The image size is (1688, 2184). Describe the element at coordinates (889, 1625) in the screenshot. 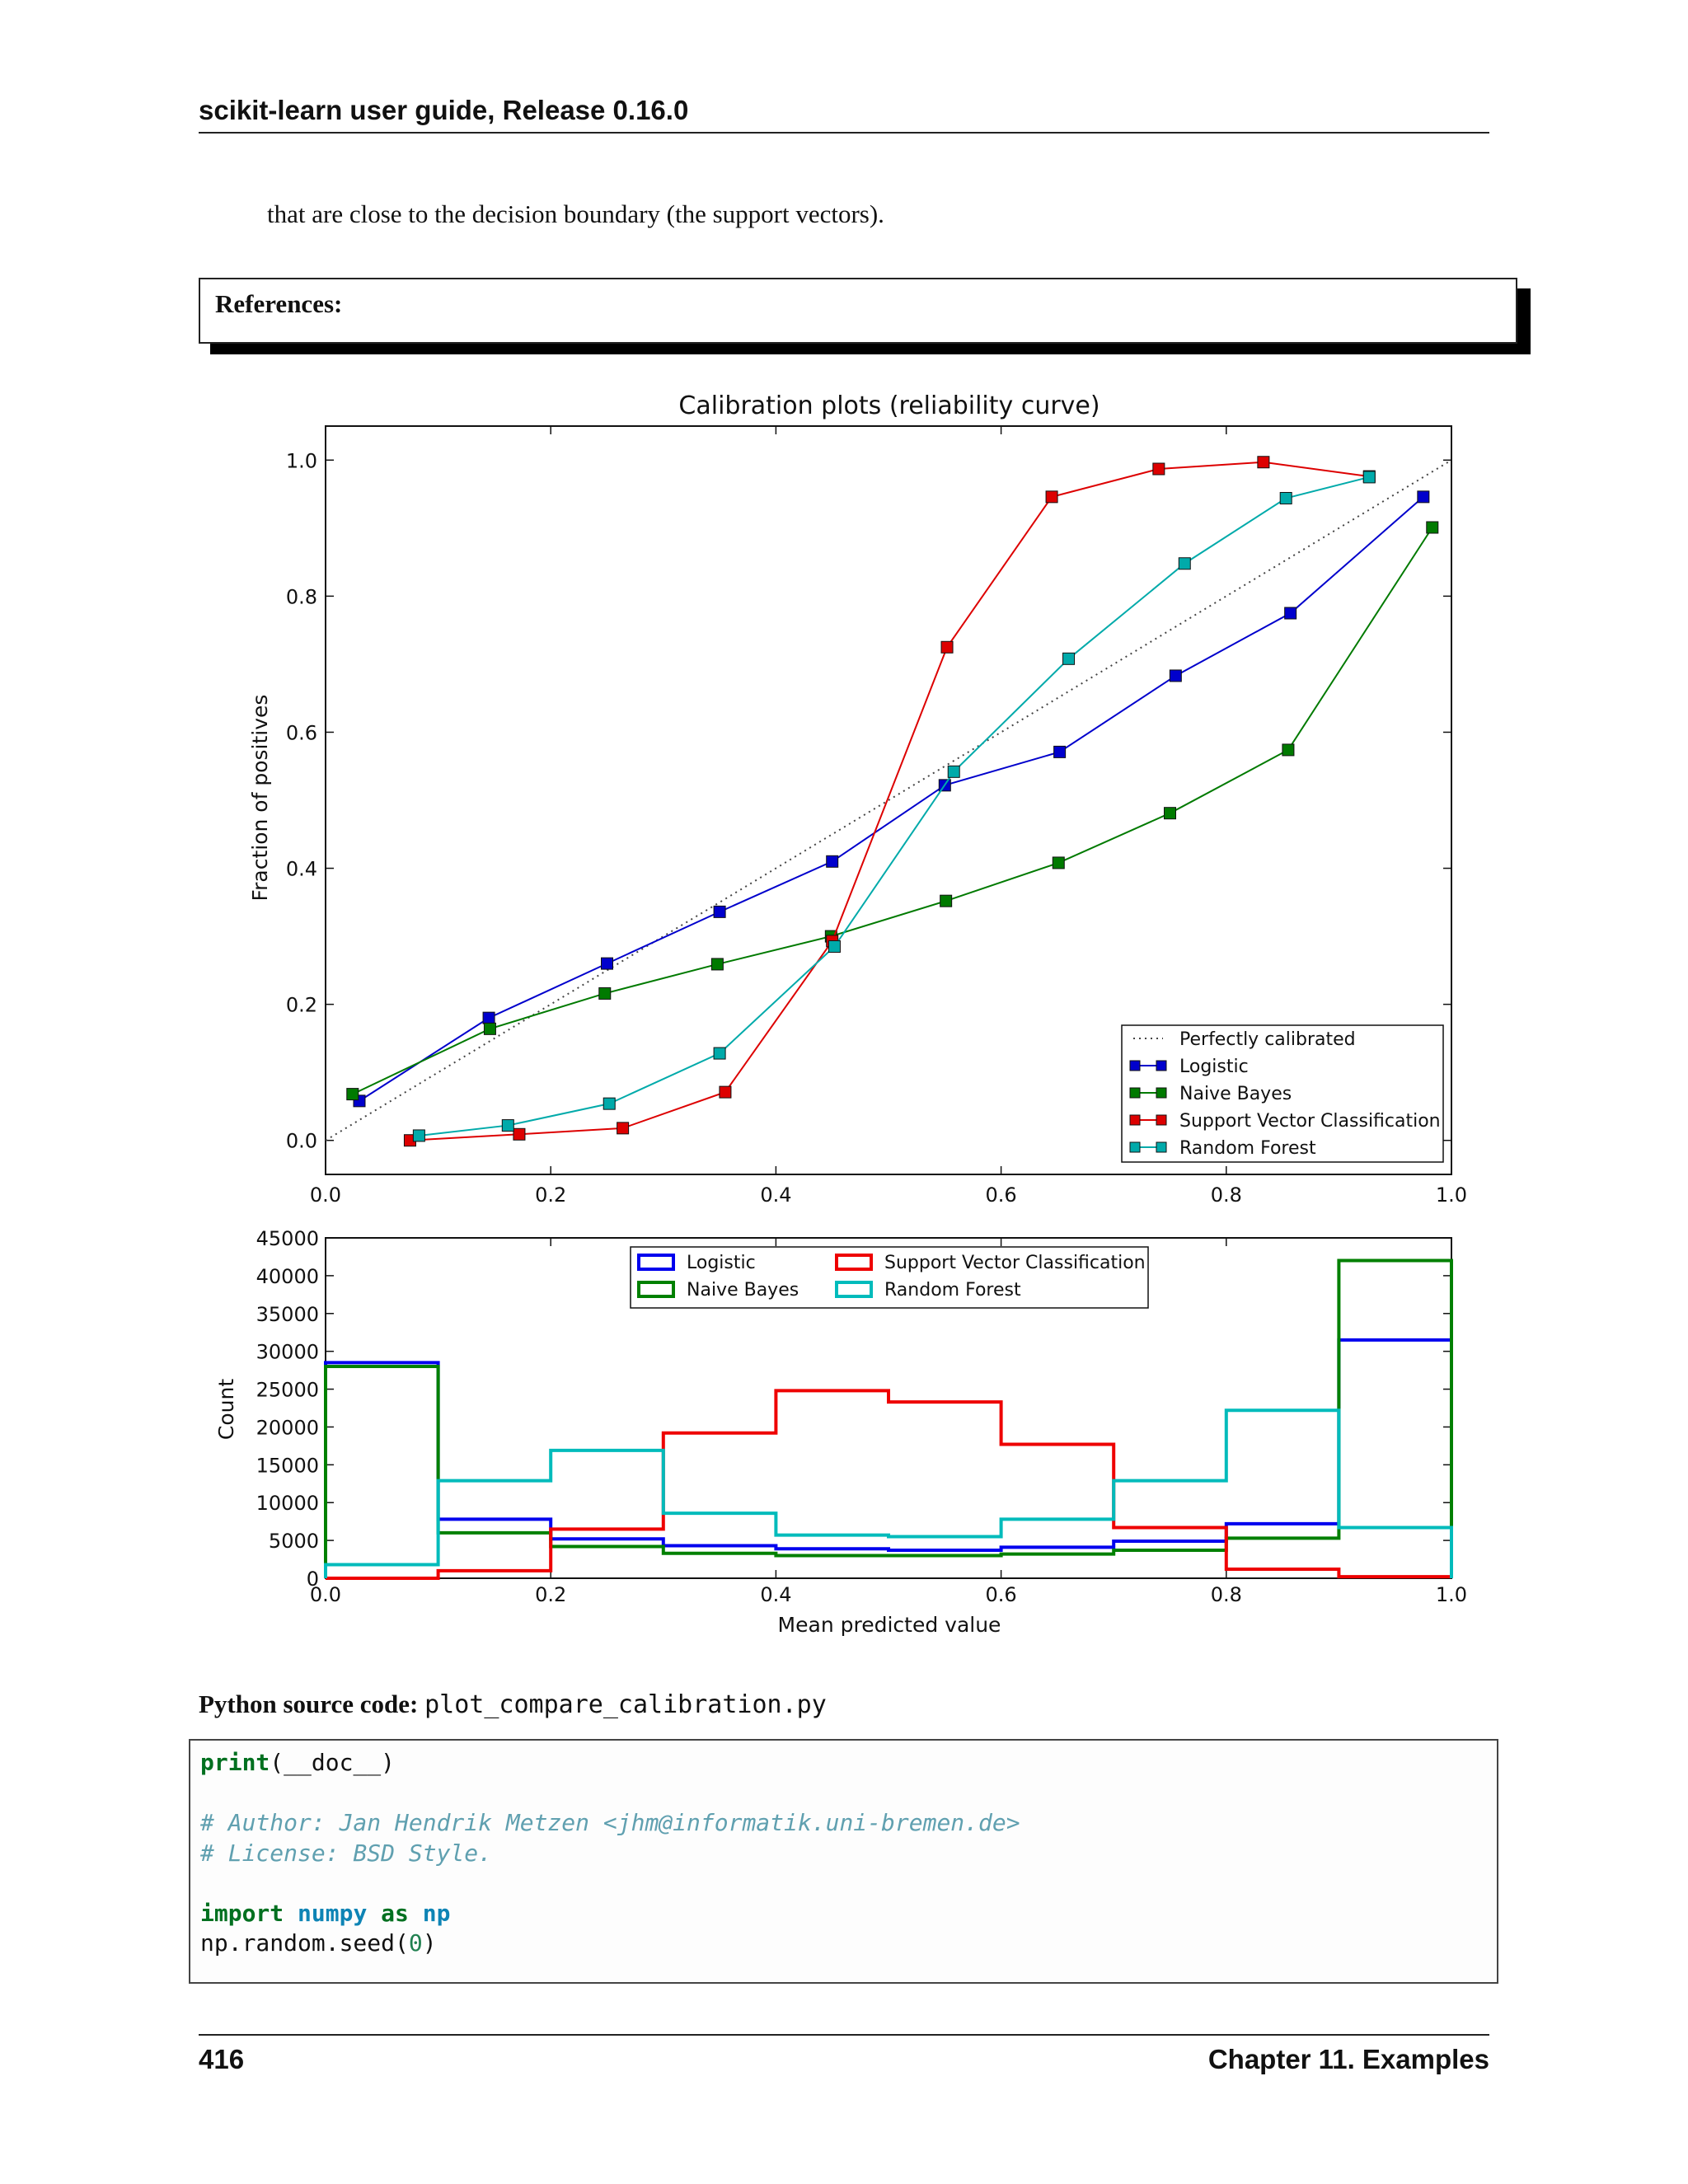

I see `histogram-x-axis-label: Mean predicted value` at that location.